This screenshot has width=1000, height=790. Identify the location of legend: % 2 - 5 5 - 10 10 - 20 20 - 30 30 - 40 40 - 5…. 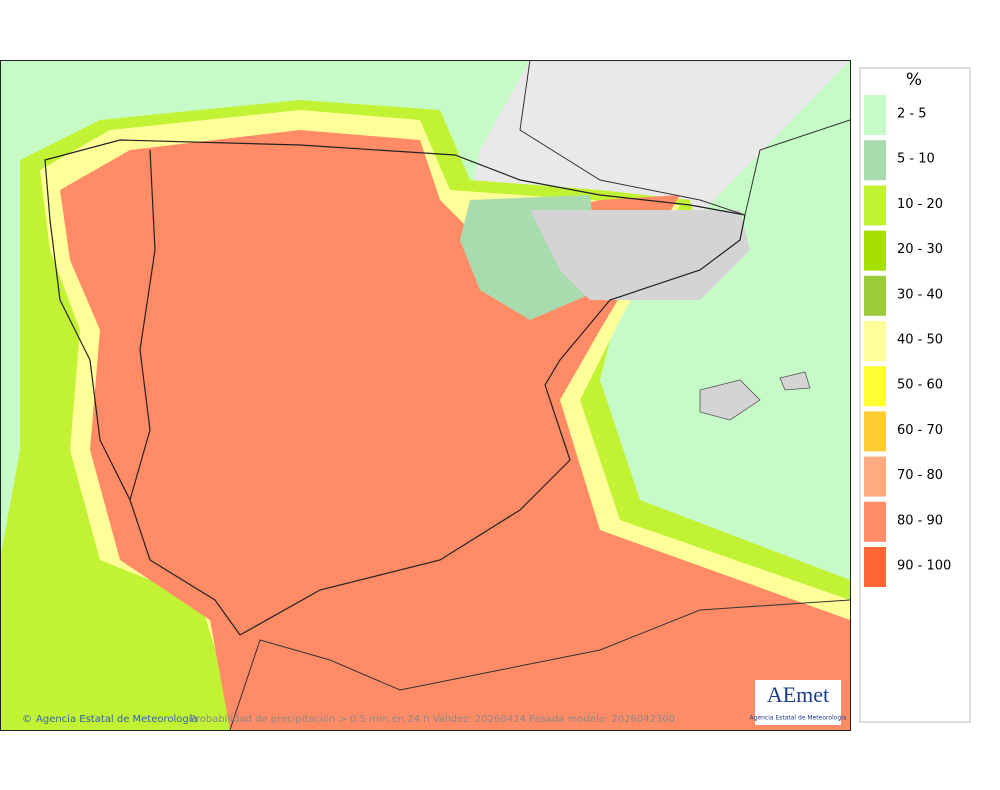
(915, 395).